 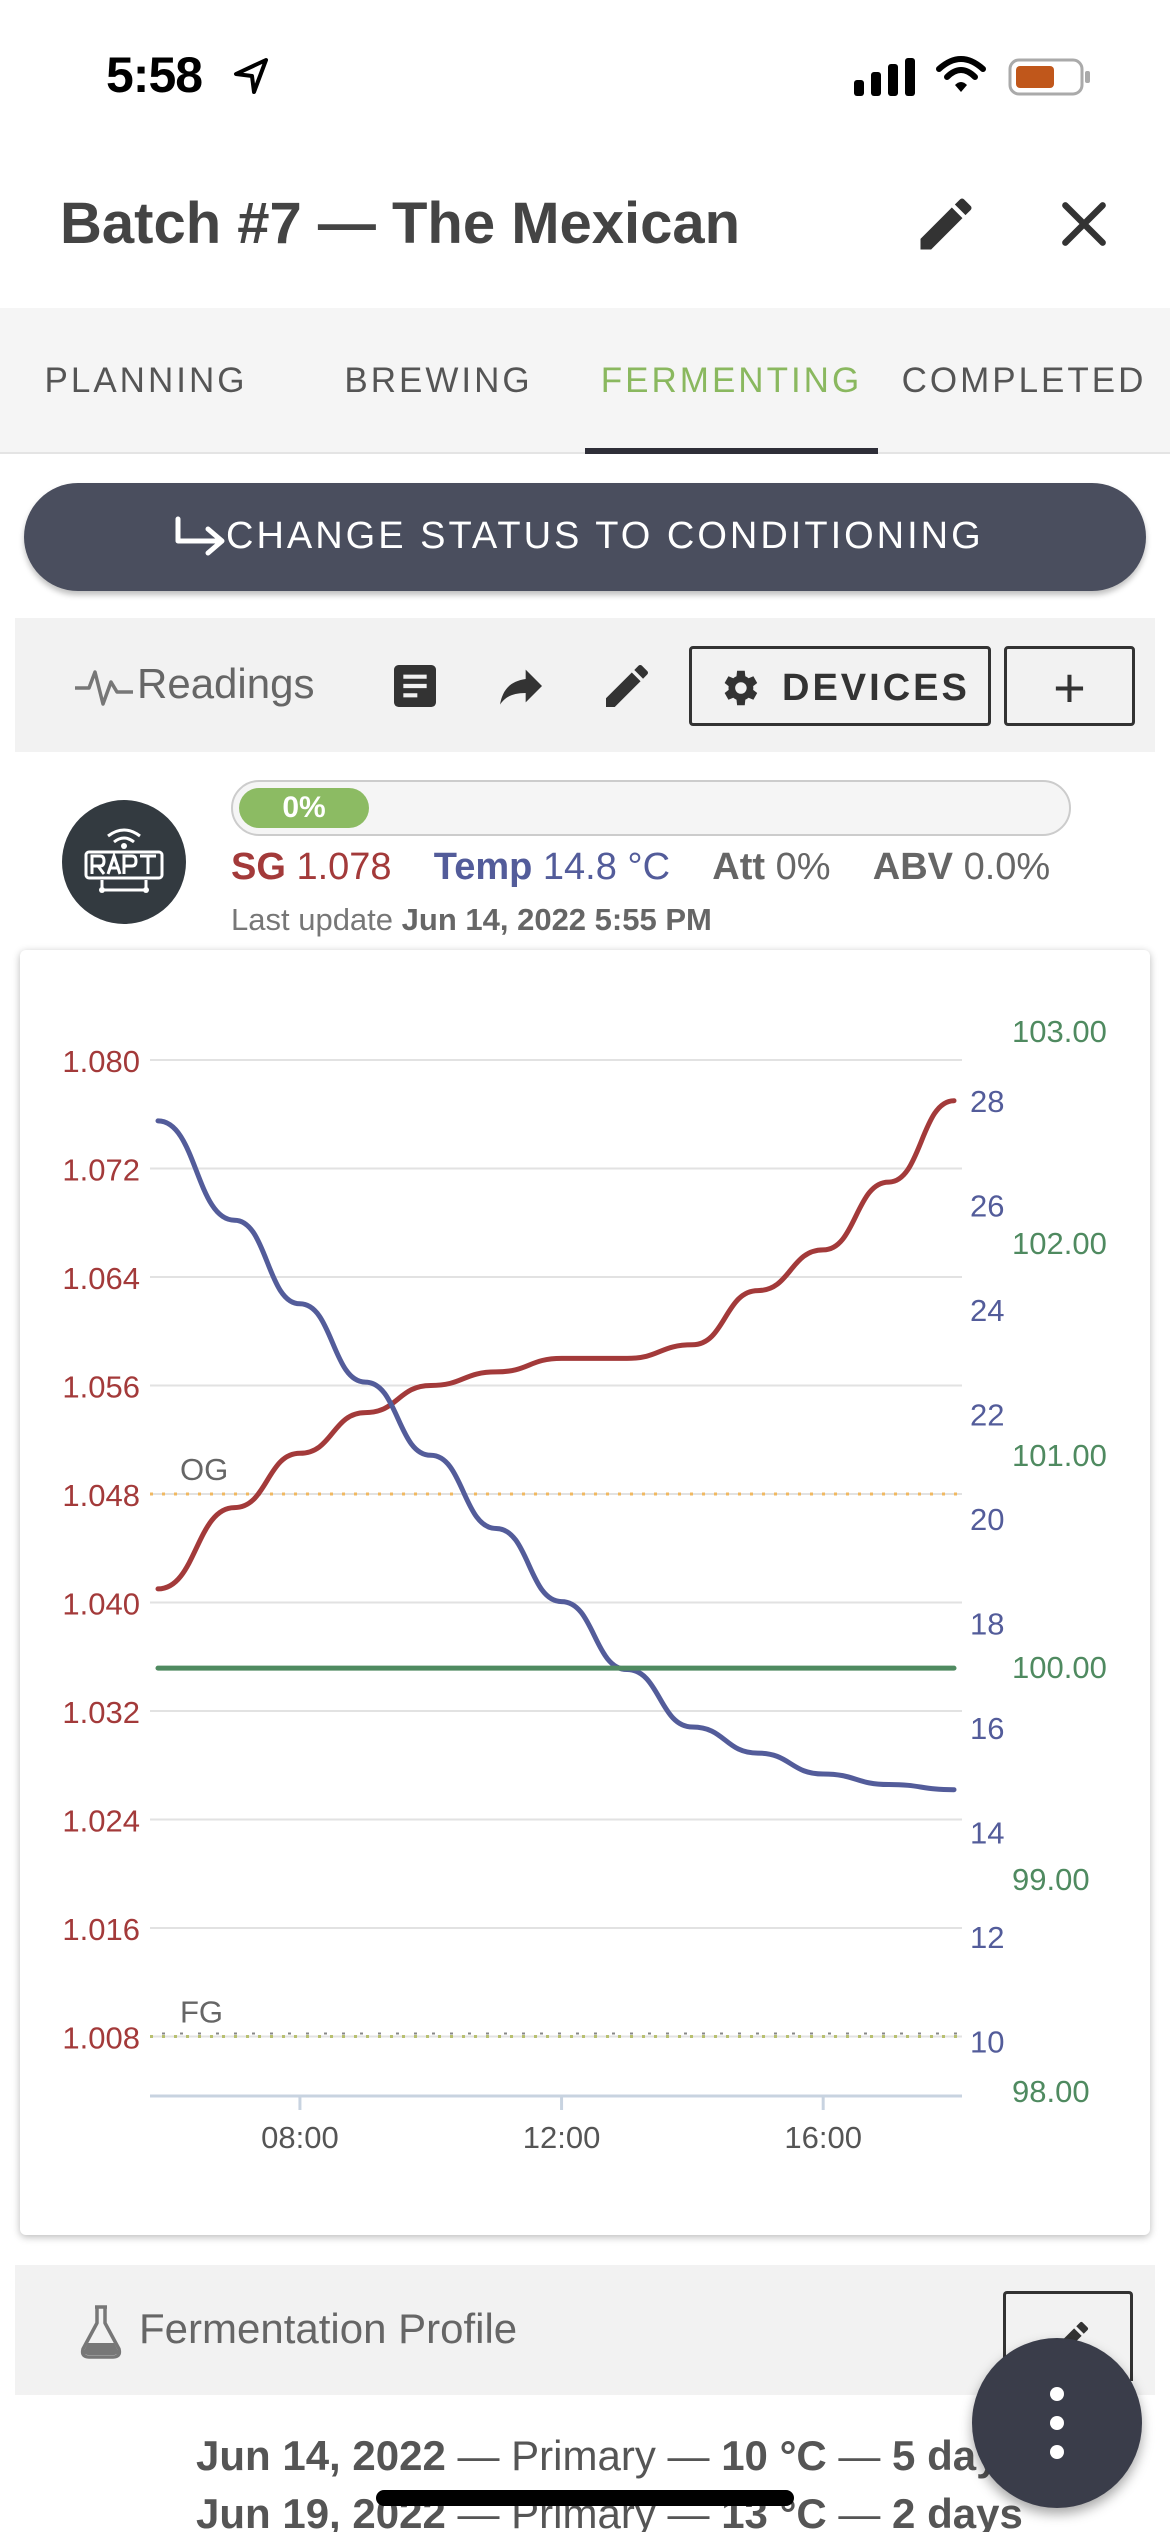 What do you see at coordinates (101, 1929) in the screenshot?
I see `sg-axis-tick: 1.016` at bounding box center [101, 1929].